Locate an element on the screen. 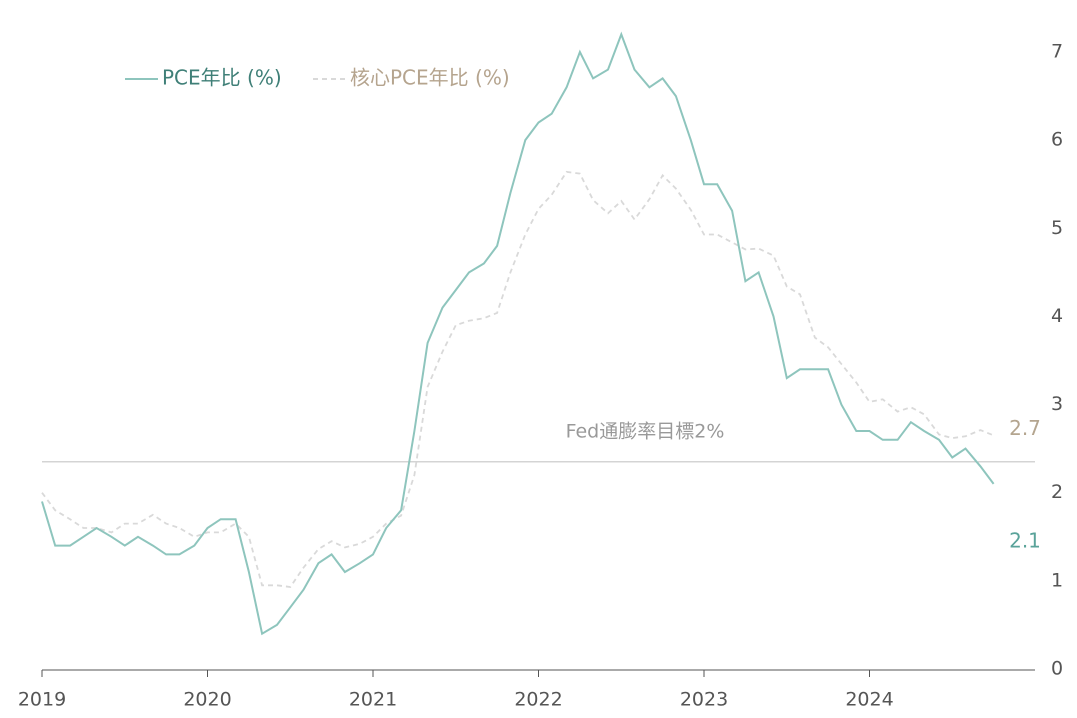 The width and height of the screenshot is (1077, 718). end-label: 2.1 is located at coordinates (1025, 540).